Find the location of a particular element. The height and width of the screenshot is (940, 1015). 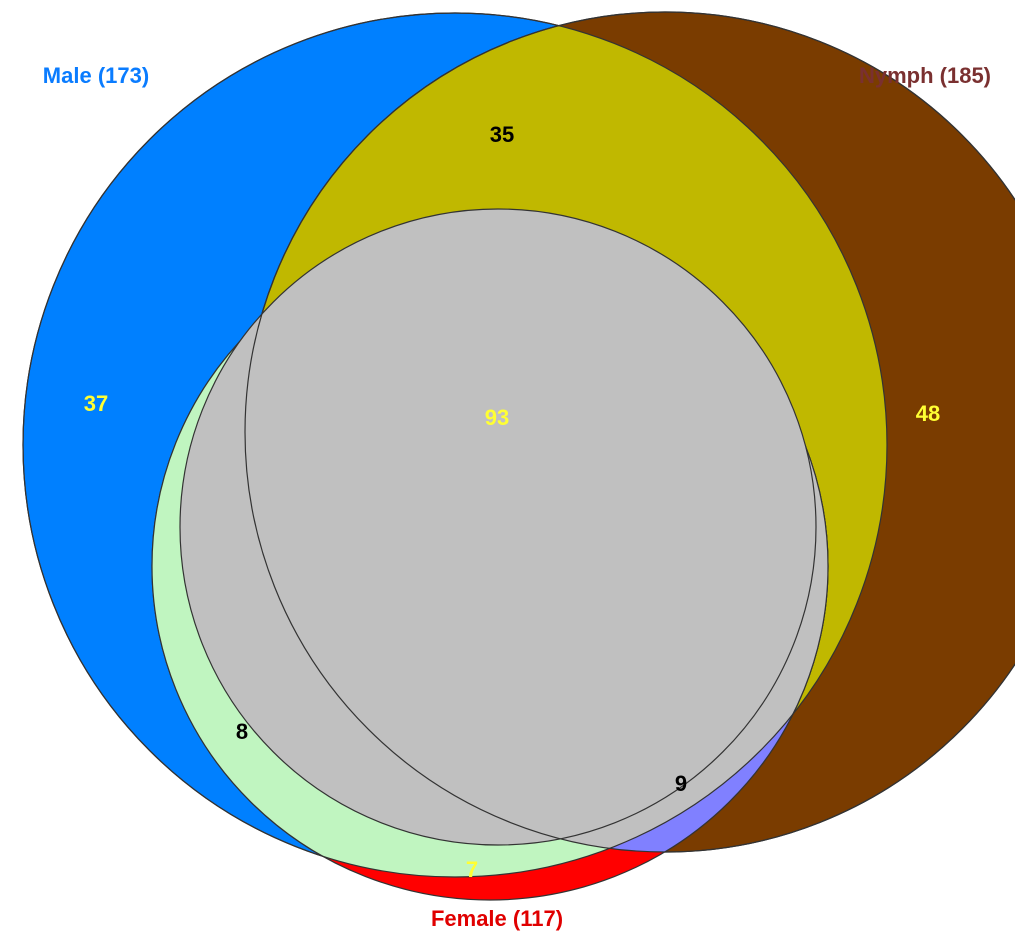

nymph-set-label: Nymph (185) is located at coordinates (925, 75).